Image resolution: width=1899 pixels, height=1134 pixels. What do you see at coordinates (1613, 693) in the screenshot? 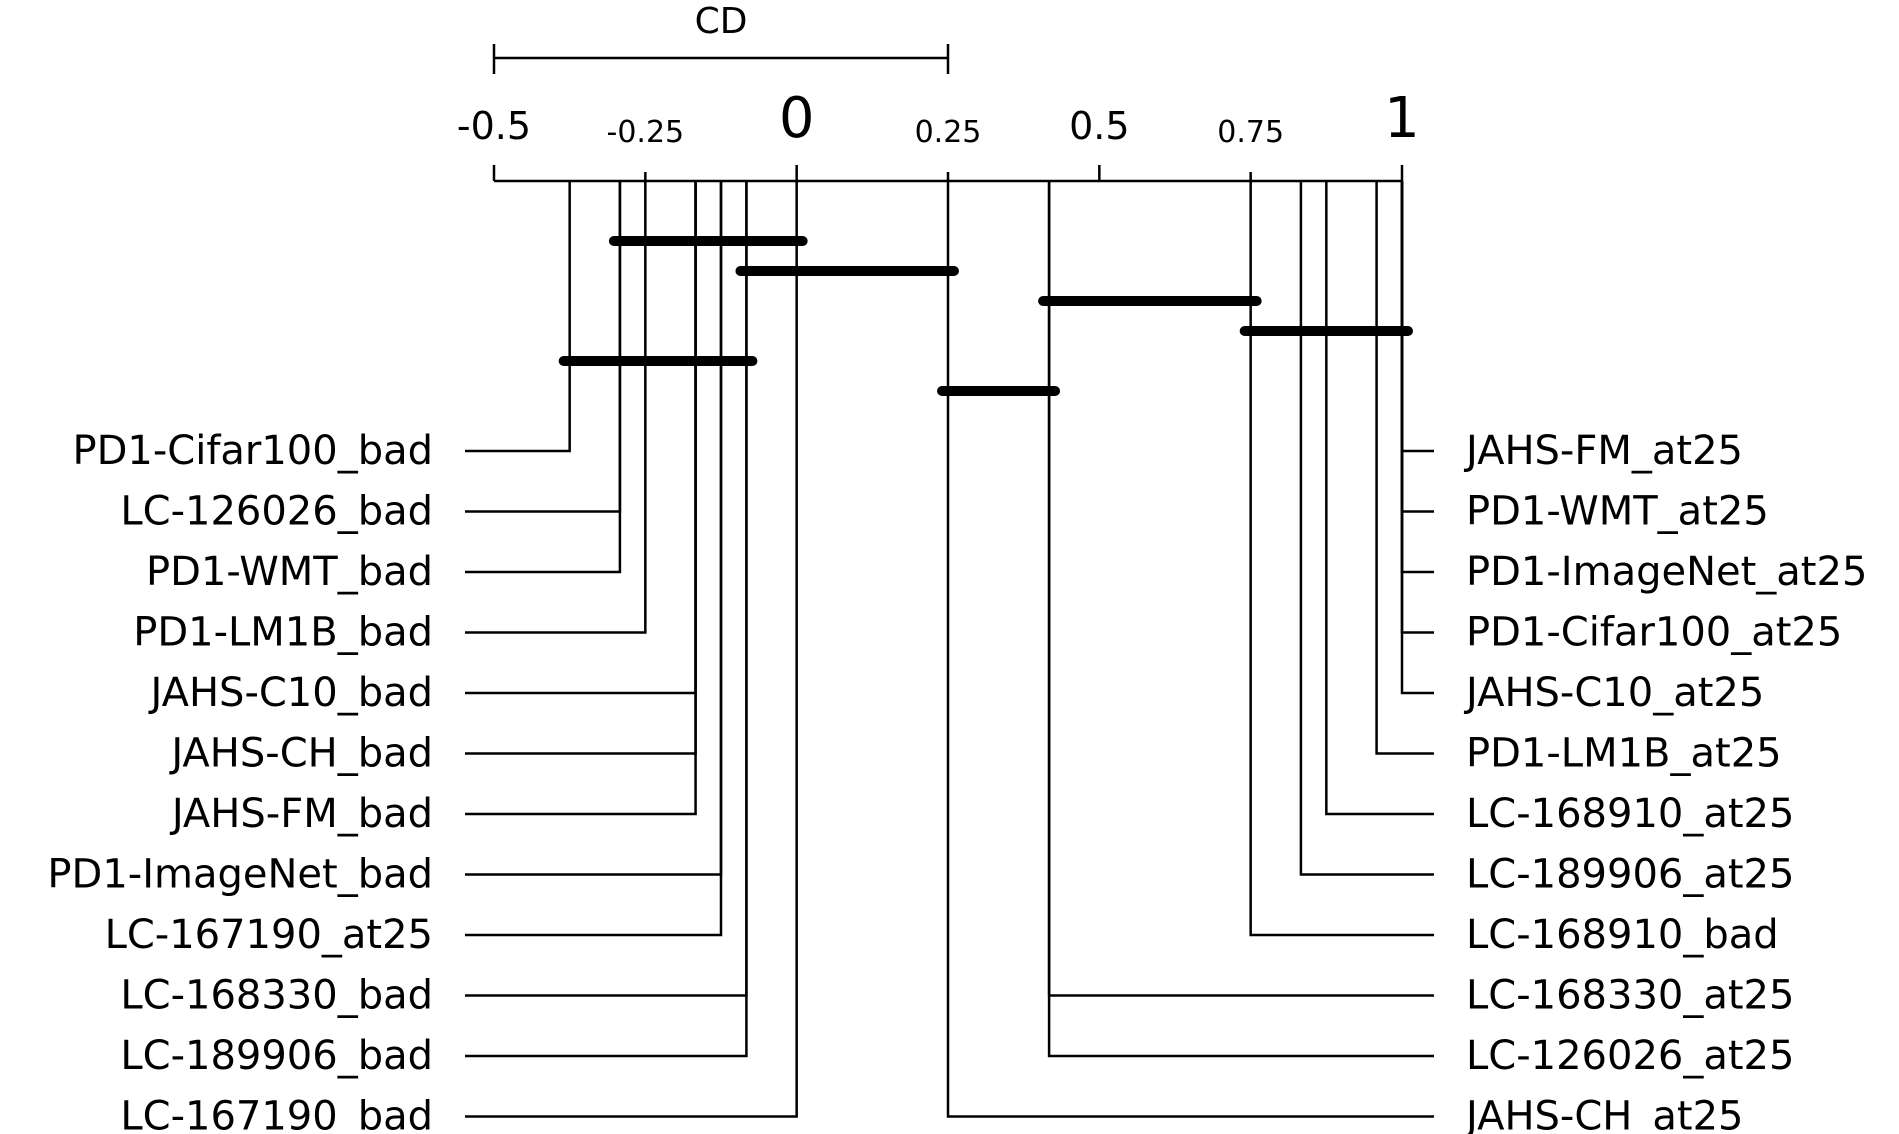
I see `method-label: JAHS-C10_at25` at bounding box center [1613, 693].